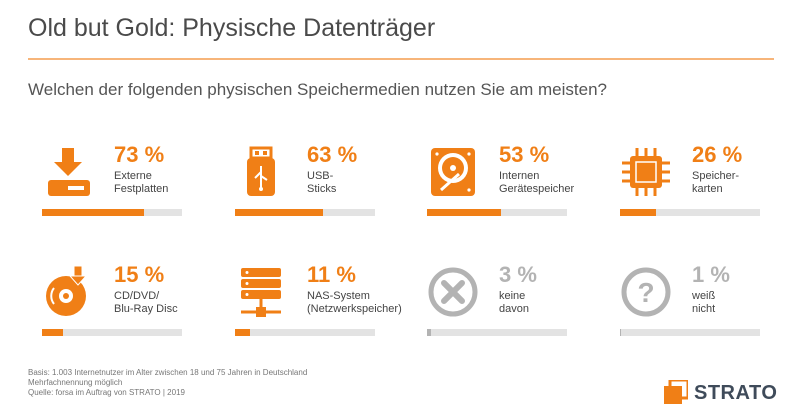 This screenshot has width=800, height=420. I want to click on percentage-label: 1 %, so click(711, 274).